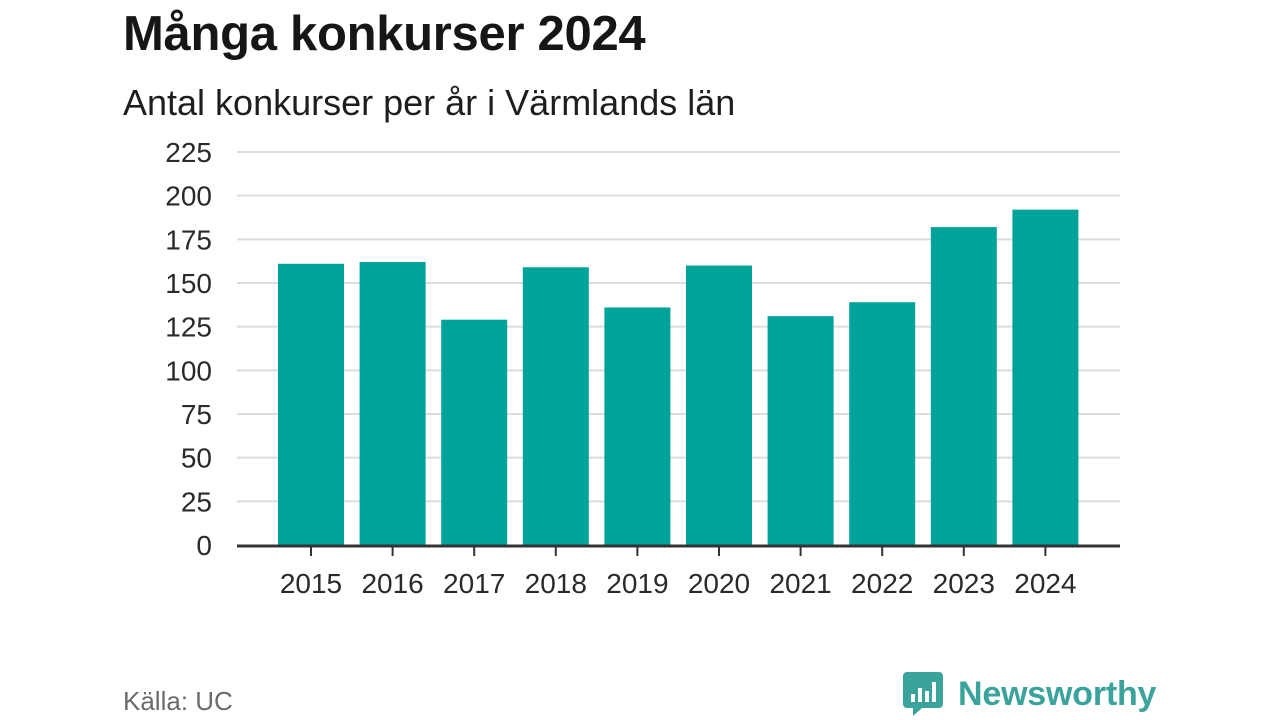 This screenshot has width=1280, height=720. What do you see at coordinates (637, 583) in the screenshot?
I see `x-tick-label: 2019` at bounding box center [637, 583].